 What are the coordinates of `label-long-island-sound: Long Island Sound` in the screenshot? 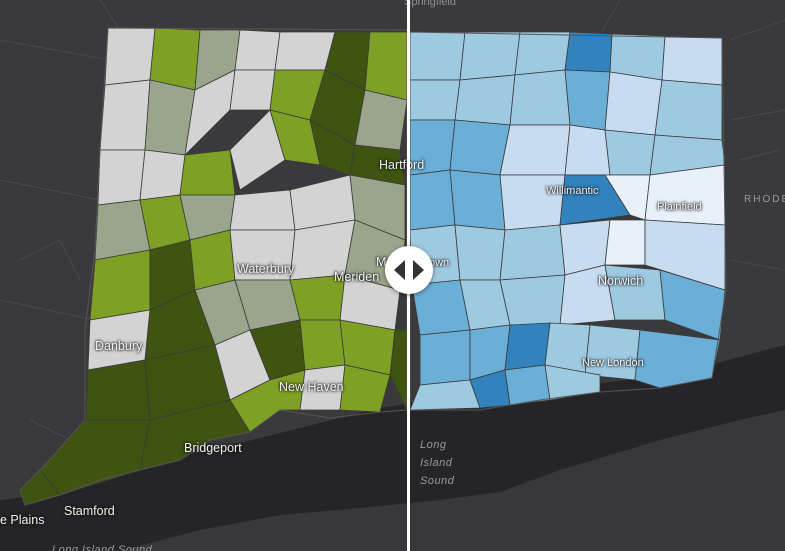 It's located at (437, 463).